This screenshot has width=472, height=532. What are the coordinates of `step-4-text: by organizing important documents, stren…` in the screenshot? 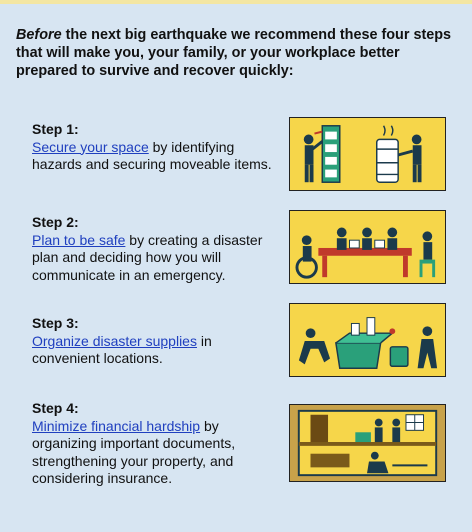 It's located at (134, 452).